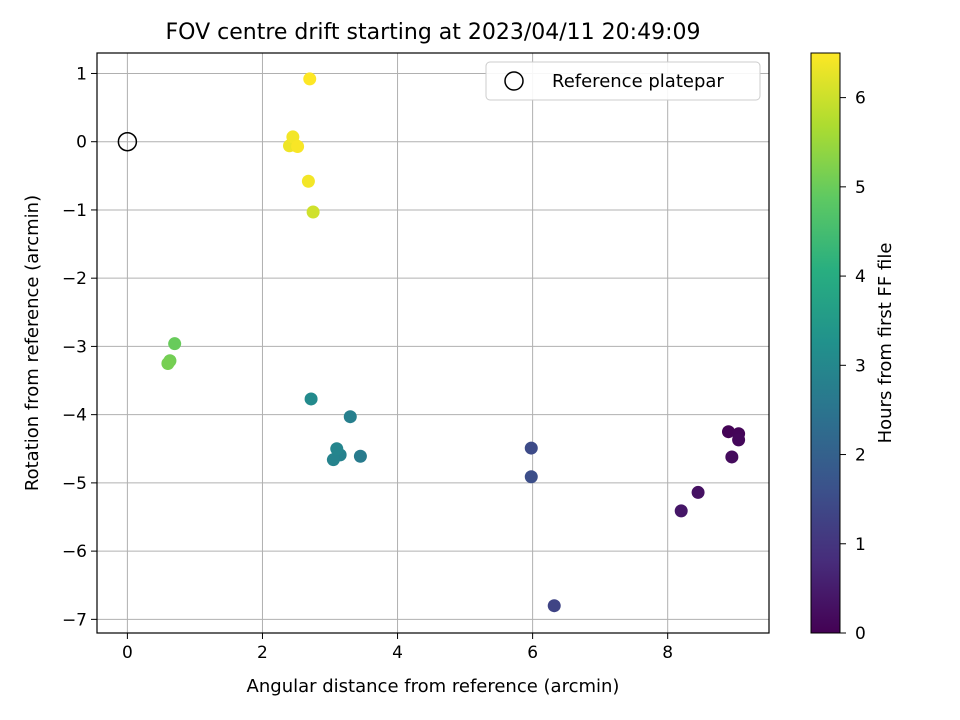 This screenshot has width=960, height=720. What do you see at coordinates (825, 343) in the screenshot?
I see `colorbar-gradient` at bounding box center [825, 343].